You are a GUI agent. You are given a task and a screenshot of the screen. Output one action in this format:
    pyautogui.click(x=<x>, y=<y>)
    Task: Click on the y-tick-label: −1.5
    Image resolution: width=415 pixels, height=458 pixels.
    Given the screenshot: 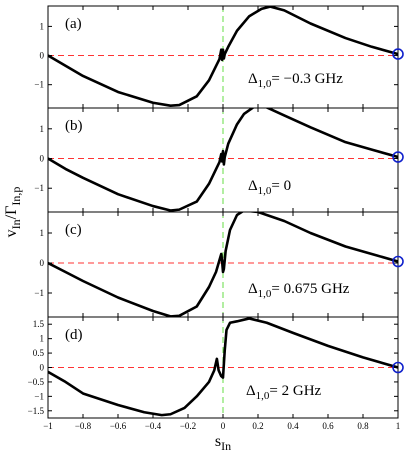 What is the action you would take?
    pyautogui.click(x=36, y=411)
    